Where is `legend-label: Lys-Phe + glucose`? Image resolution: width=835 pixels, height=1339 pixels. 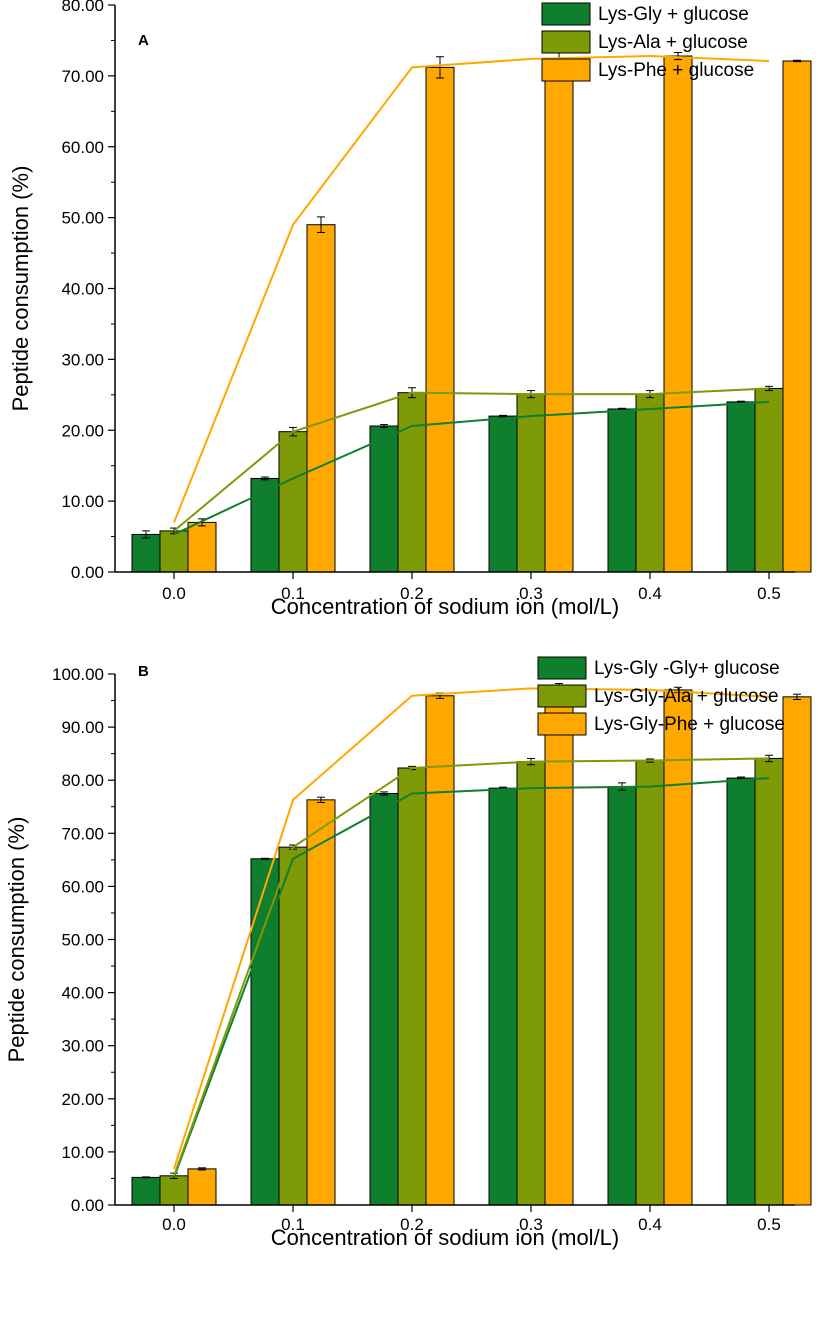 legend-label: Lys-Phe + glucose is located at coordinates (676, 70).